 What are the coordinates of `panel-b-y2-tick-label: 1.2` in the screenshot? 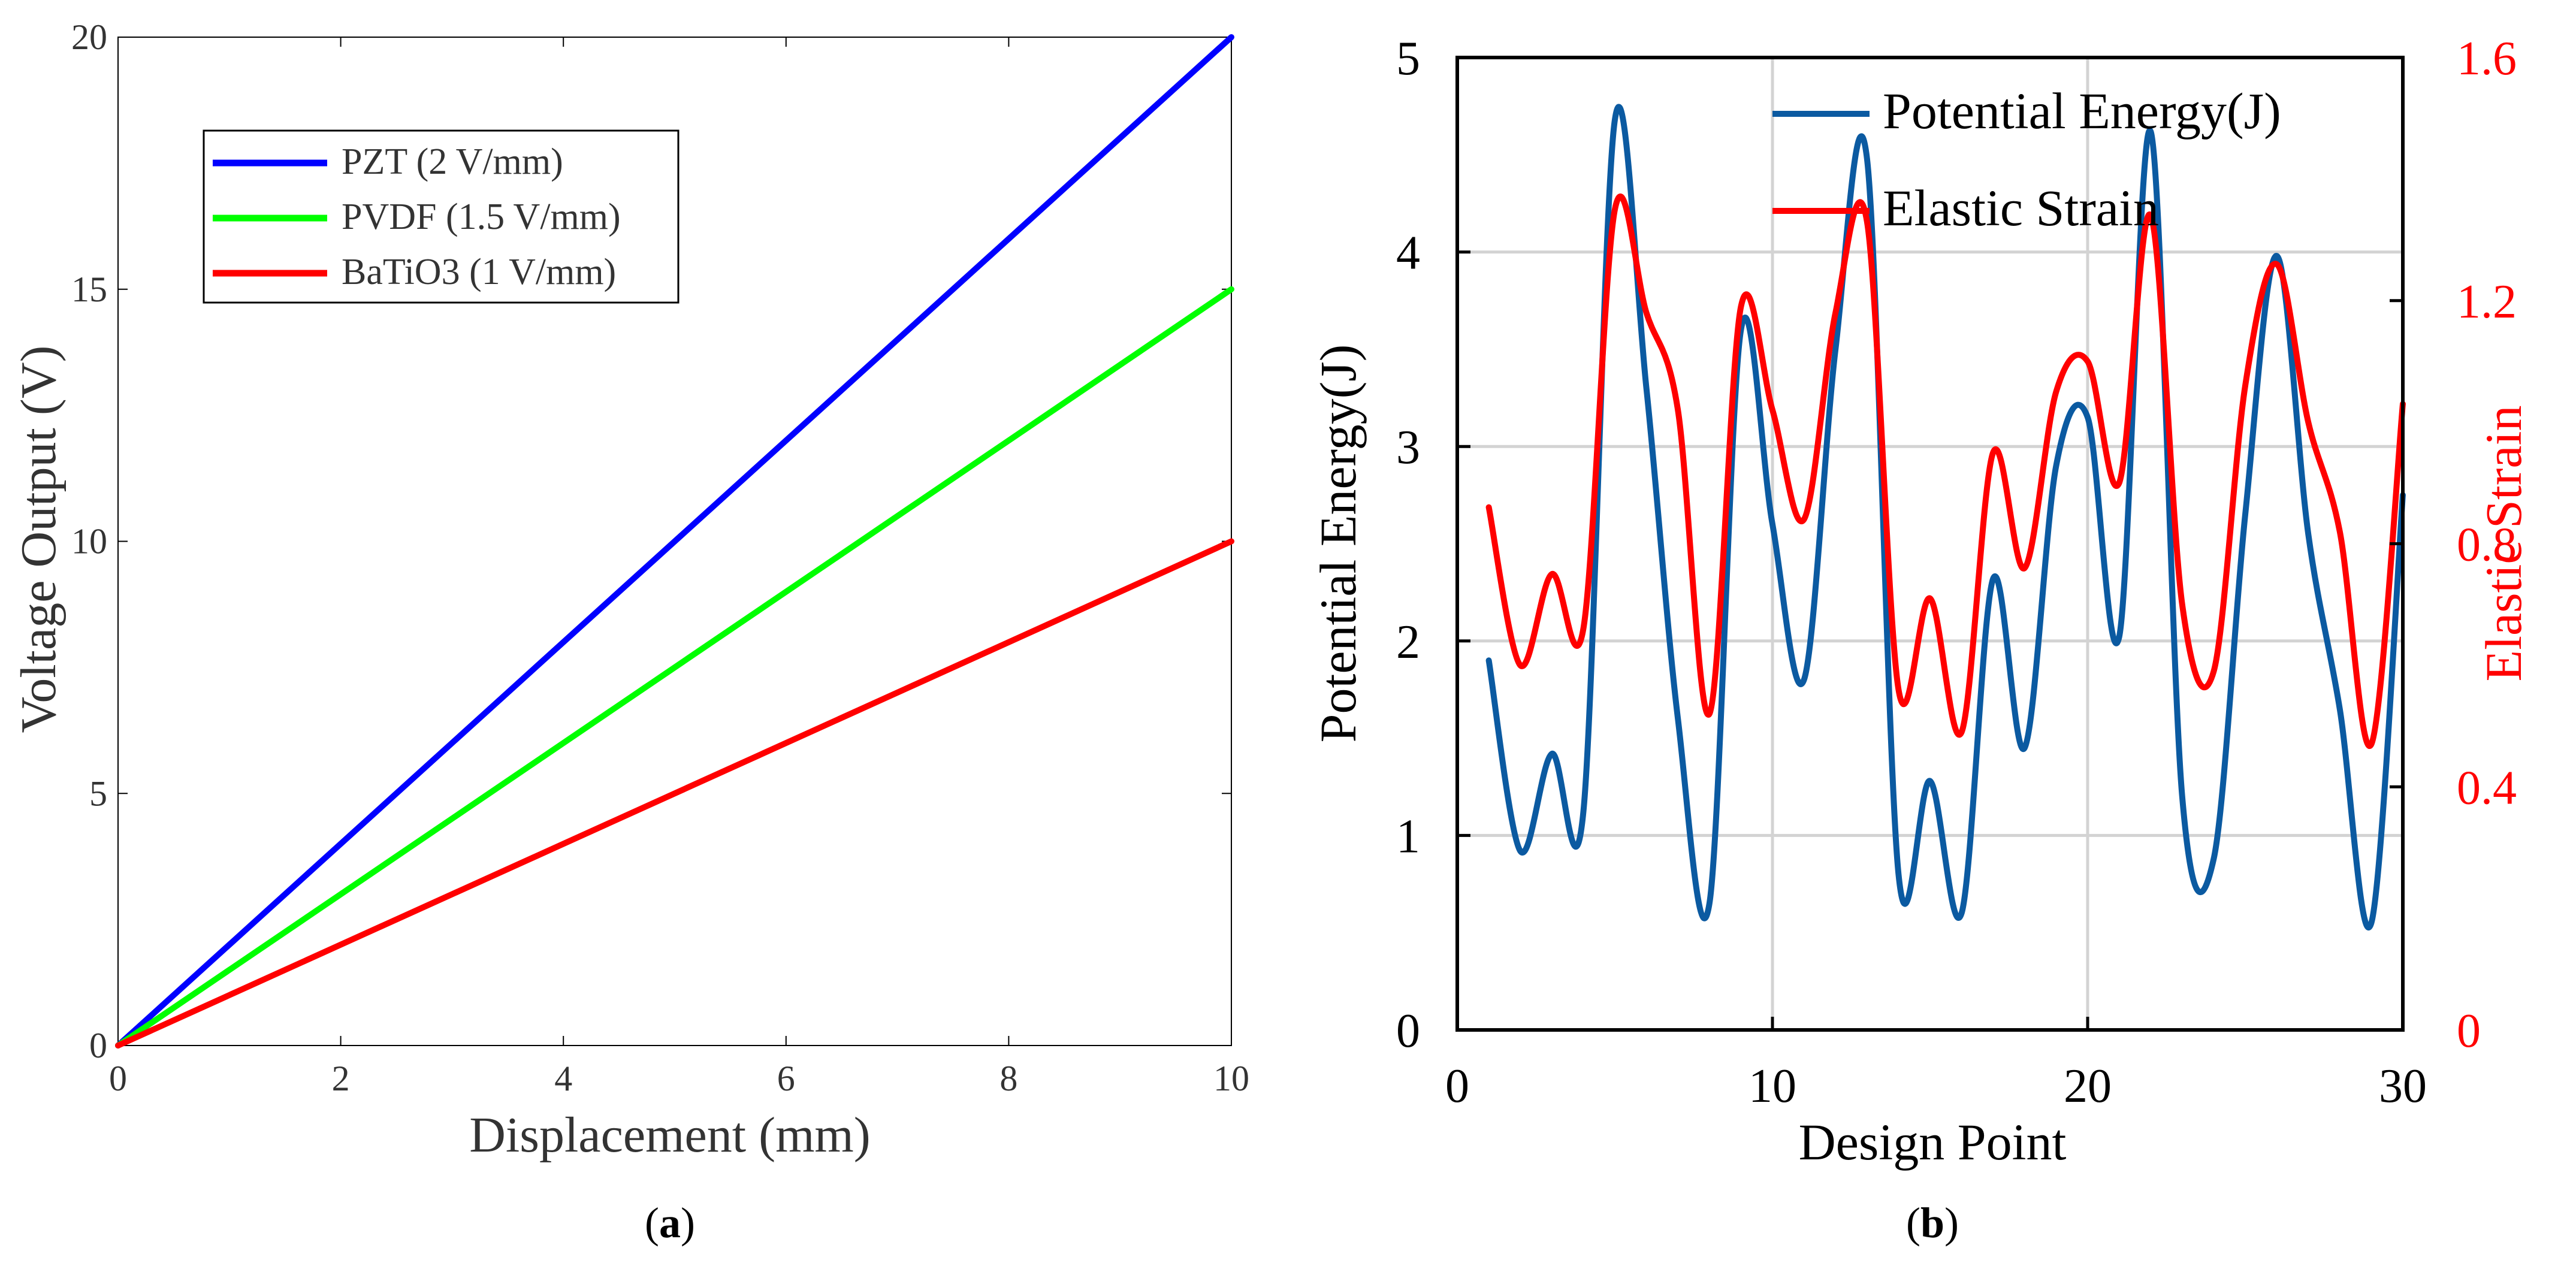 It's located at (2487, 302).